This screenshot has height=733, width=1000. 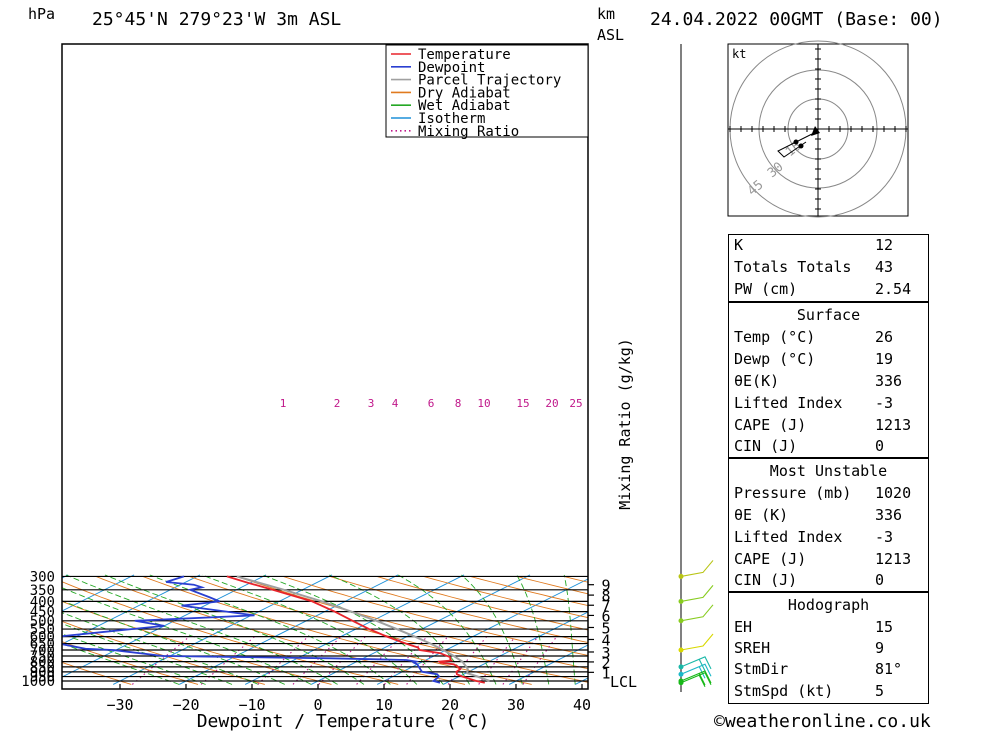 What do you see at coordinates (743, 627) in the screenshot?
I see `eh-label: EH` at bounding box center [743, 627].